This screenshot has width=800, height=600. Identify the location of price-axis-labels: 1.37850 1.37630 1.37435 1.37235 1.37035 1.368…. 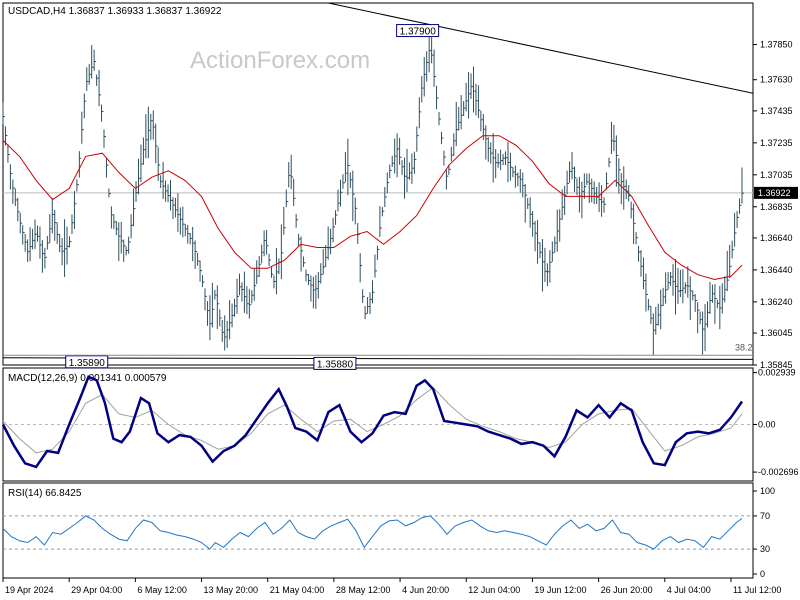
(775, 205).